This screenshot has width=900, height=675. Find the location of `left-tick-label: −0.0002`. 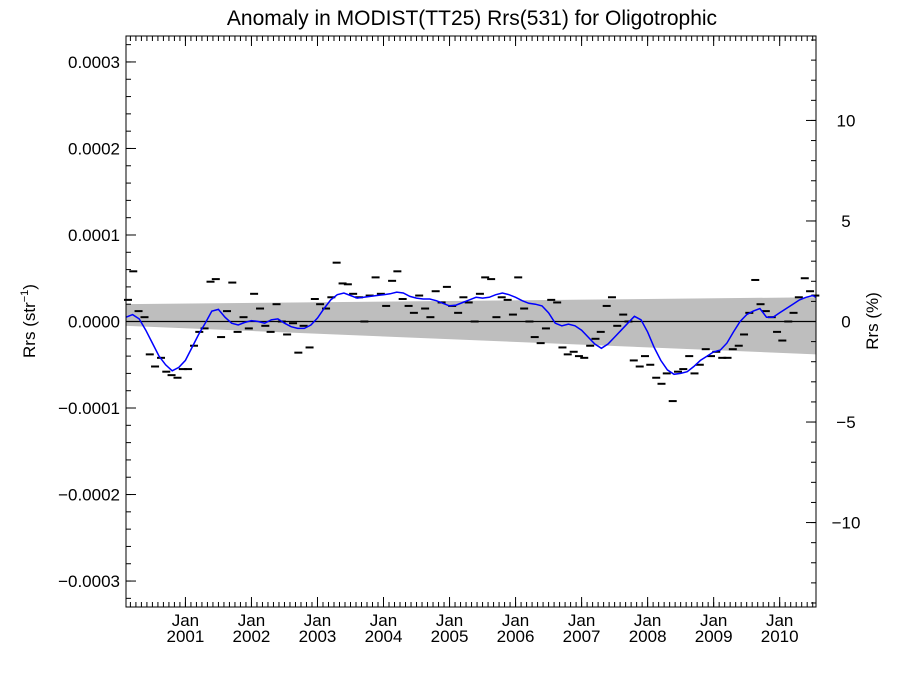

left-tick-label: −0.0002 is located at coordinates (89, 495).